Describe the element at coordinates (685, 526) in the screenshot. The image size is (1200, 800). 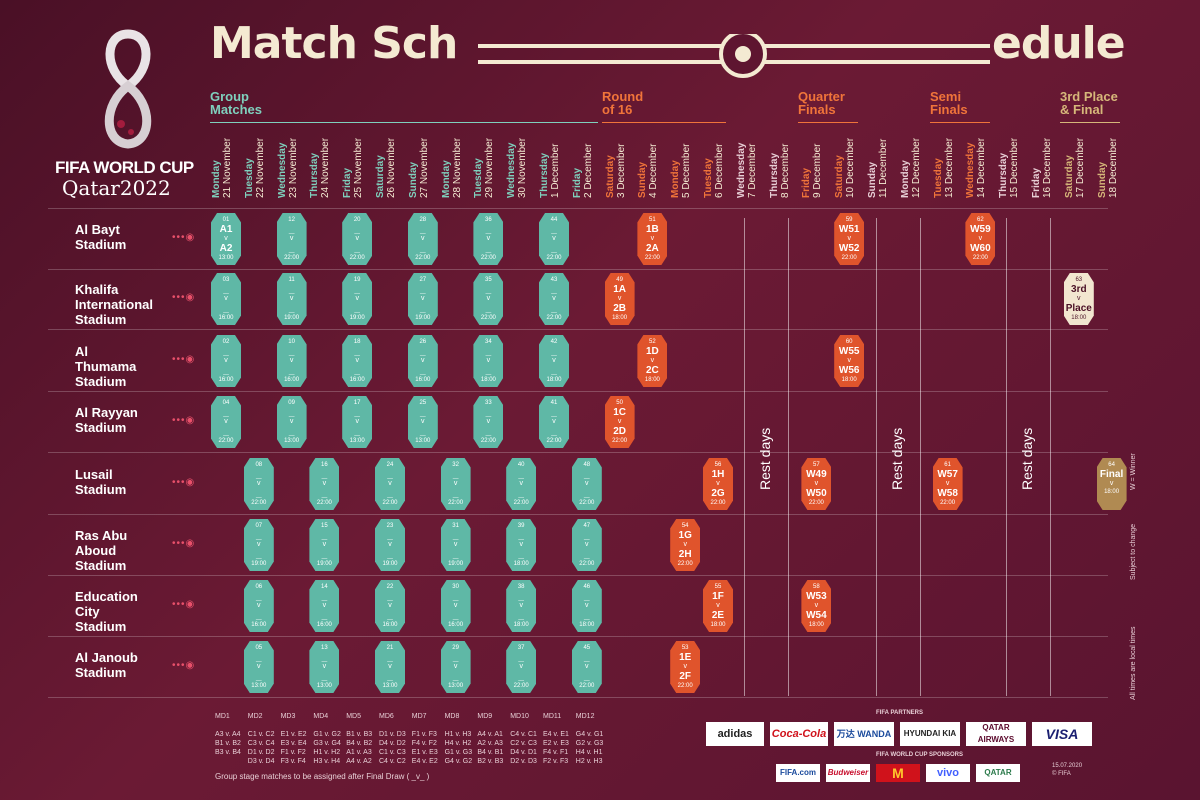
I see `match-number: 54` at that location.